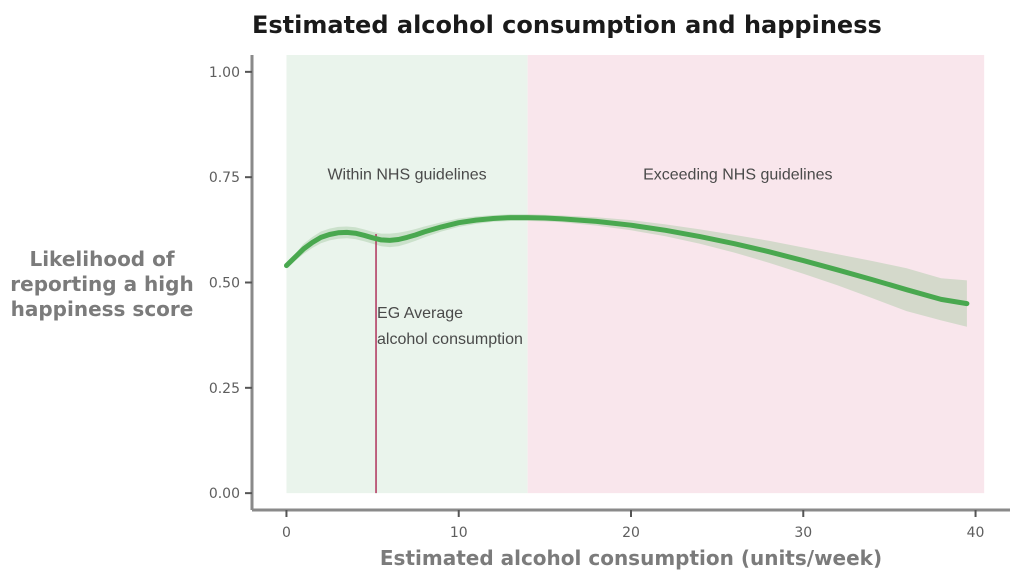 Image resolution: width=1024 pixels, height=585 pixels. What do you see at coordinates (286, 533) in the screenshot?
I see `x-tick-label: 0` at bounding box center [286, 533].